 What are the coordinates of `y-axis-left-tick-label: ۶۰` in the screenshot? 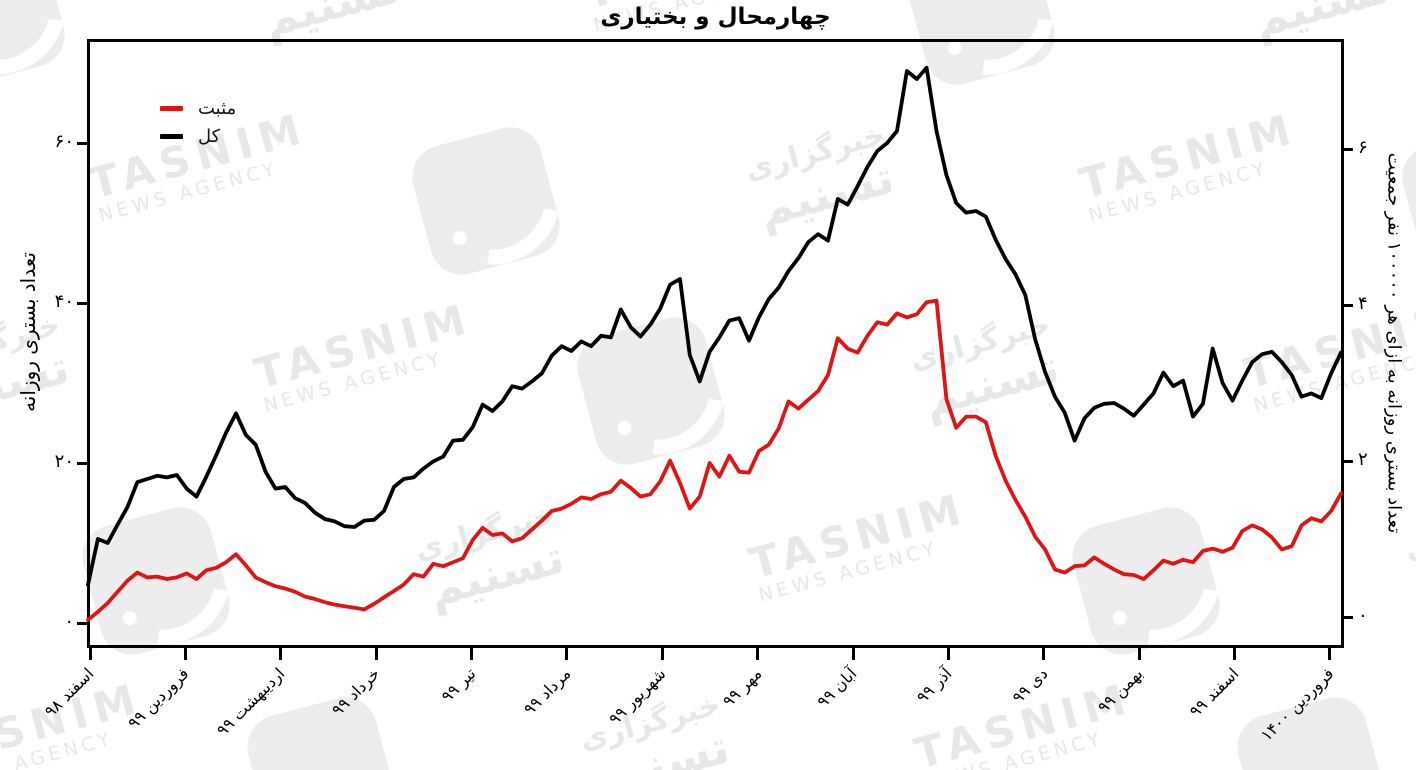 It's located at (64, 141).